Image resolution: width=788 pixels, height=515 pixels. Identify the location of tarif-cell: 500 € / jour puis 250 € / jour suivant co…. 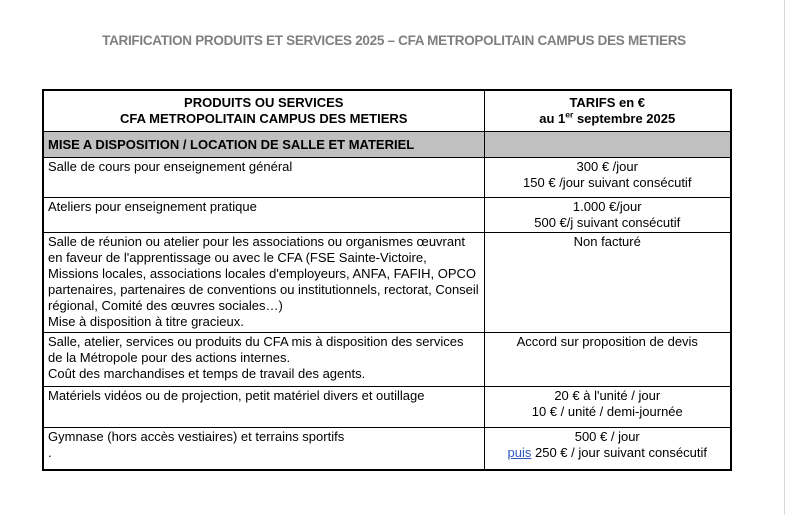
(607, 448).